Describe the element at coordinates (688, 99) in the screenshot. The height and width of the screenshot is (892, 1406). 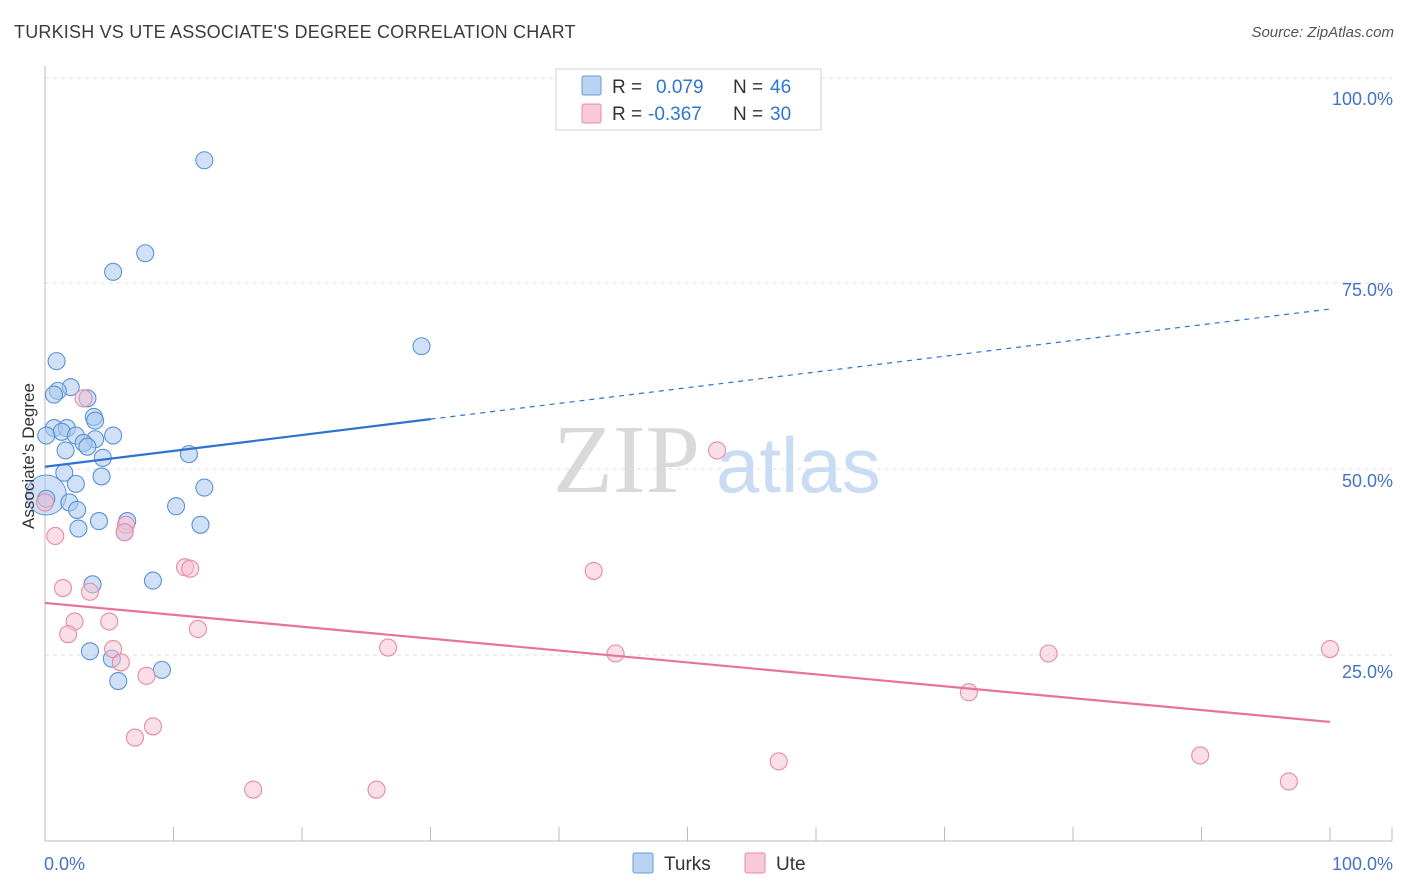
I see `legend-top: R = 0.079 N = 46 R = -0.367 N = 30` at that location.